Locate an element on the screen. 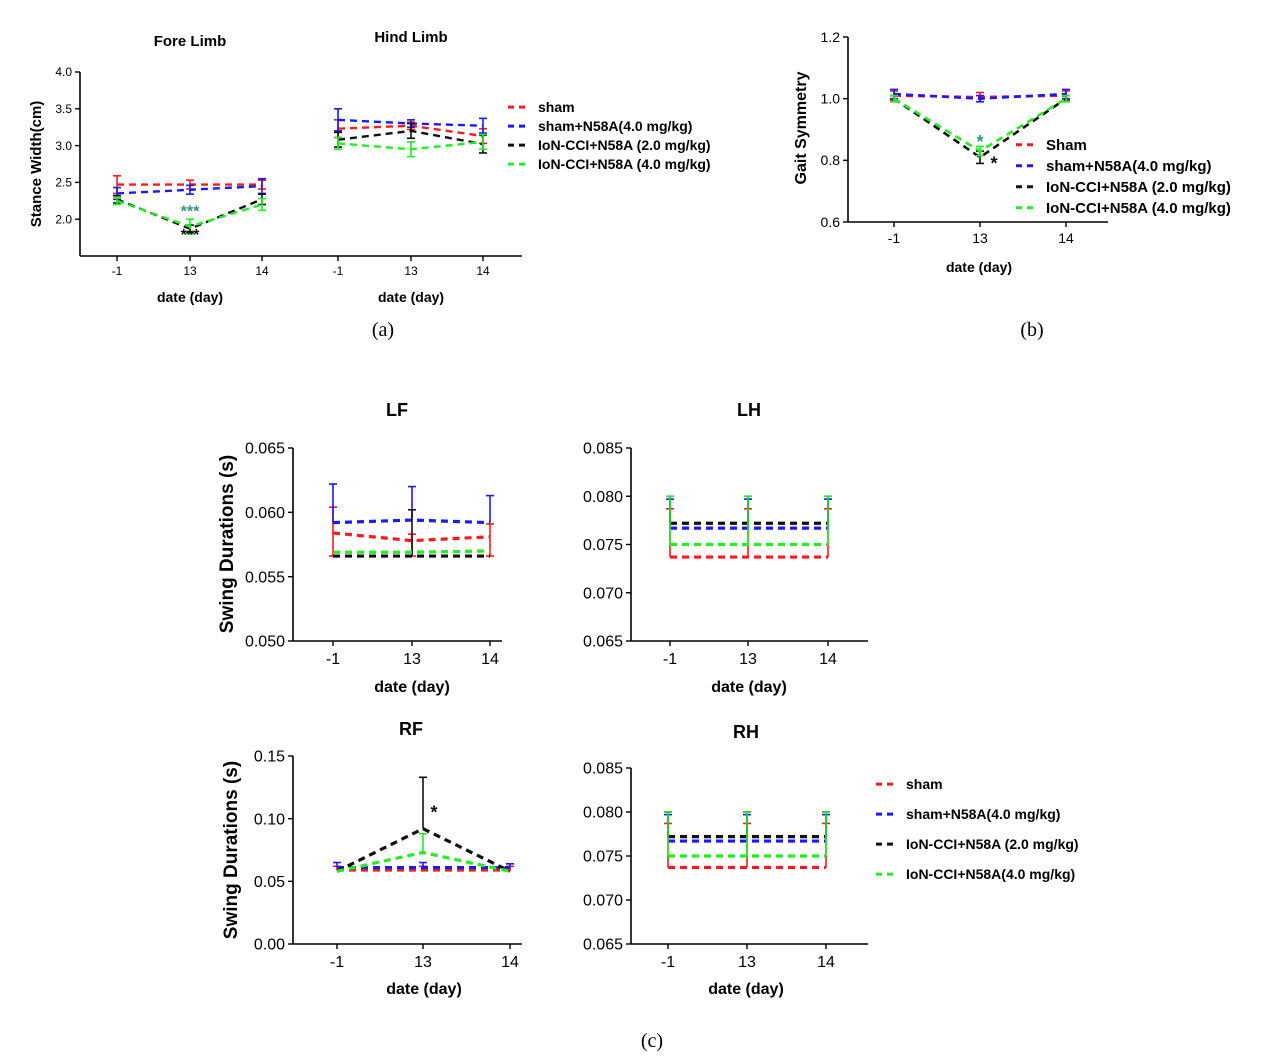  chart-title: LF is located at coordinates (397, 410).